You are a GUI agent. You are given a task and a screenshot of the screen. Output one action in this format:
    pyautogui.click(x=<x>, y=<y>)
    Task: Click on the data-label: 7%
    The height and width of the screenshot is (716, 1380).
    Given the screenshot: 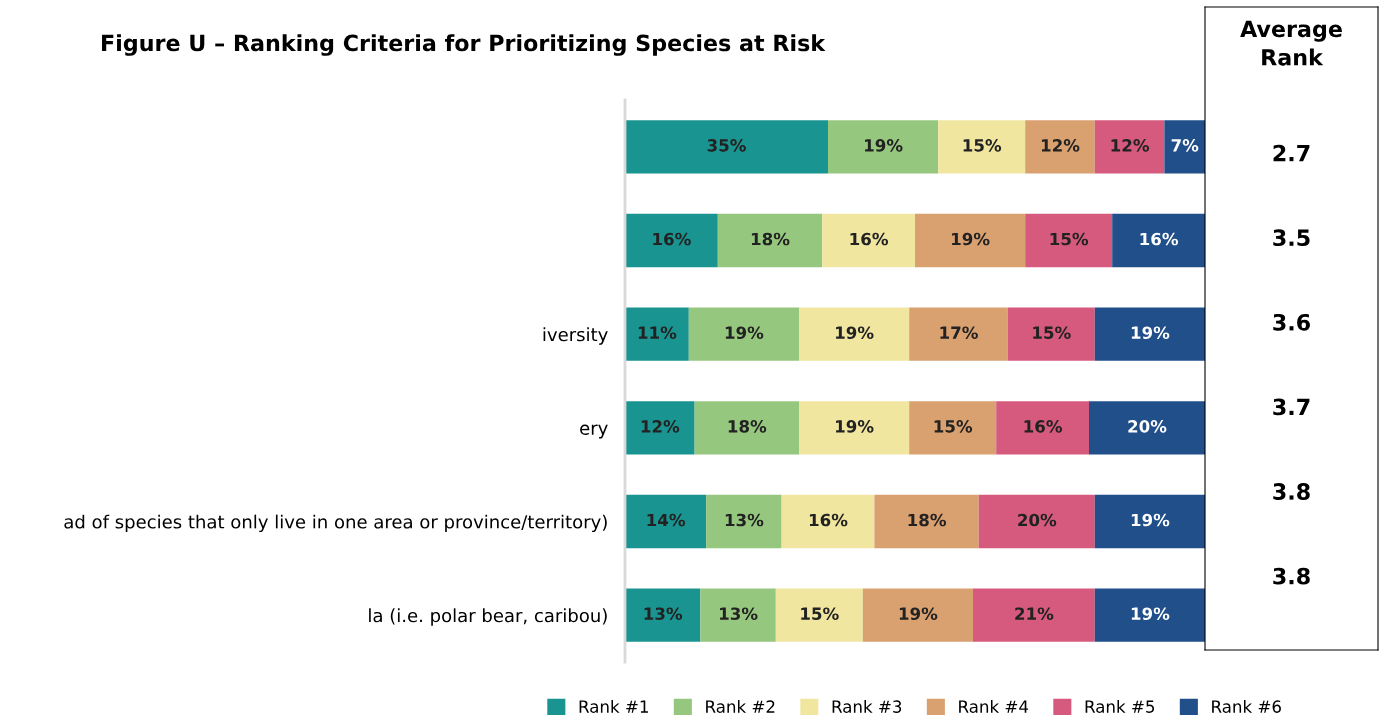 What is the action you would take?
    pyautogui.click(x=1185, y=145)
    